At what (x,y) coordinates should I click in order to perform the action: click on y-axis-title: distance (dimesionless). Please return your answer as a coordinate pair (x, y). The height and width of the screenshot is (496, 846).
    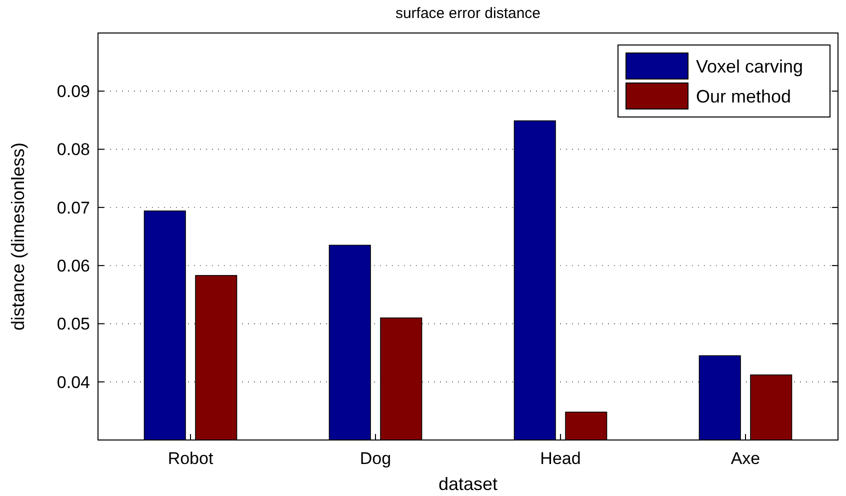
    Looking at the image, I should click on (18, 236).